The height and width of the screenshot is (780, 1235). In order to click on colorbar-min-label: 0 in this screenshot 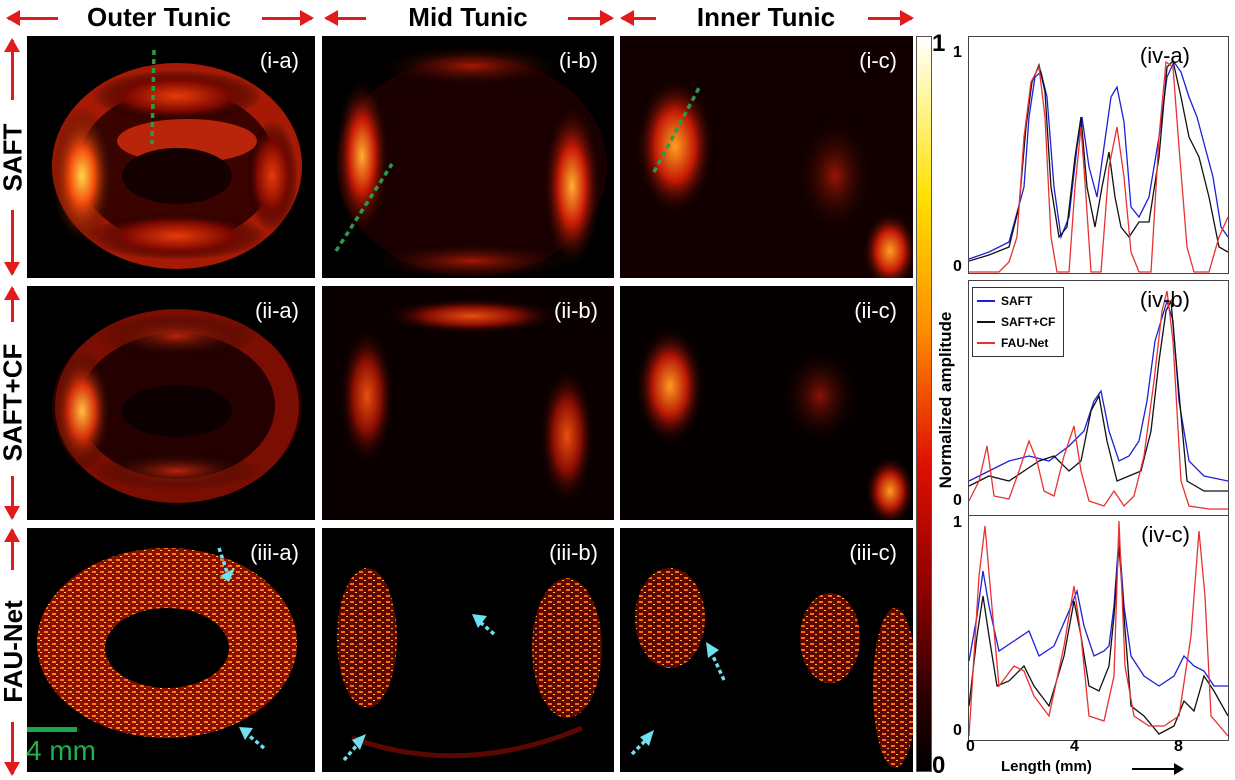, I will do `click(939, 765)`.